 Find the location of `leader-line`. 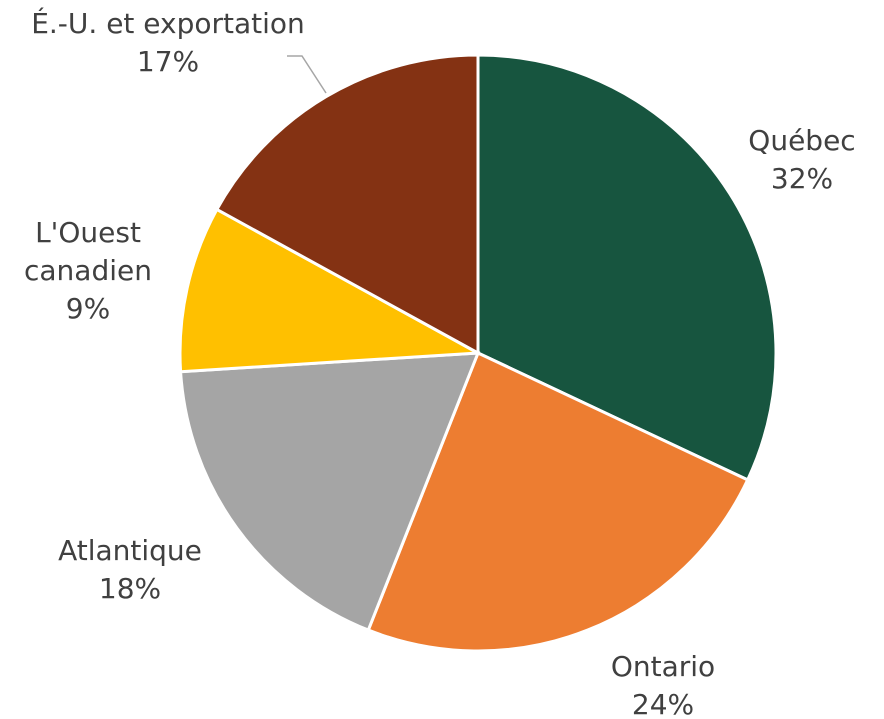

leader-line is located at coordinates (307, 74).